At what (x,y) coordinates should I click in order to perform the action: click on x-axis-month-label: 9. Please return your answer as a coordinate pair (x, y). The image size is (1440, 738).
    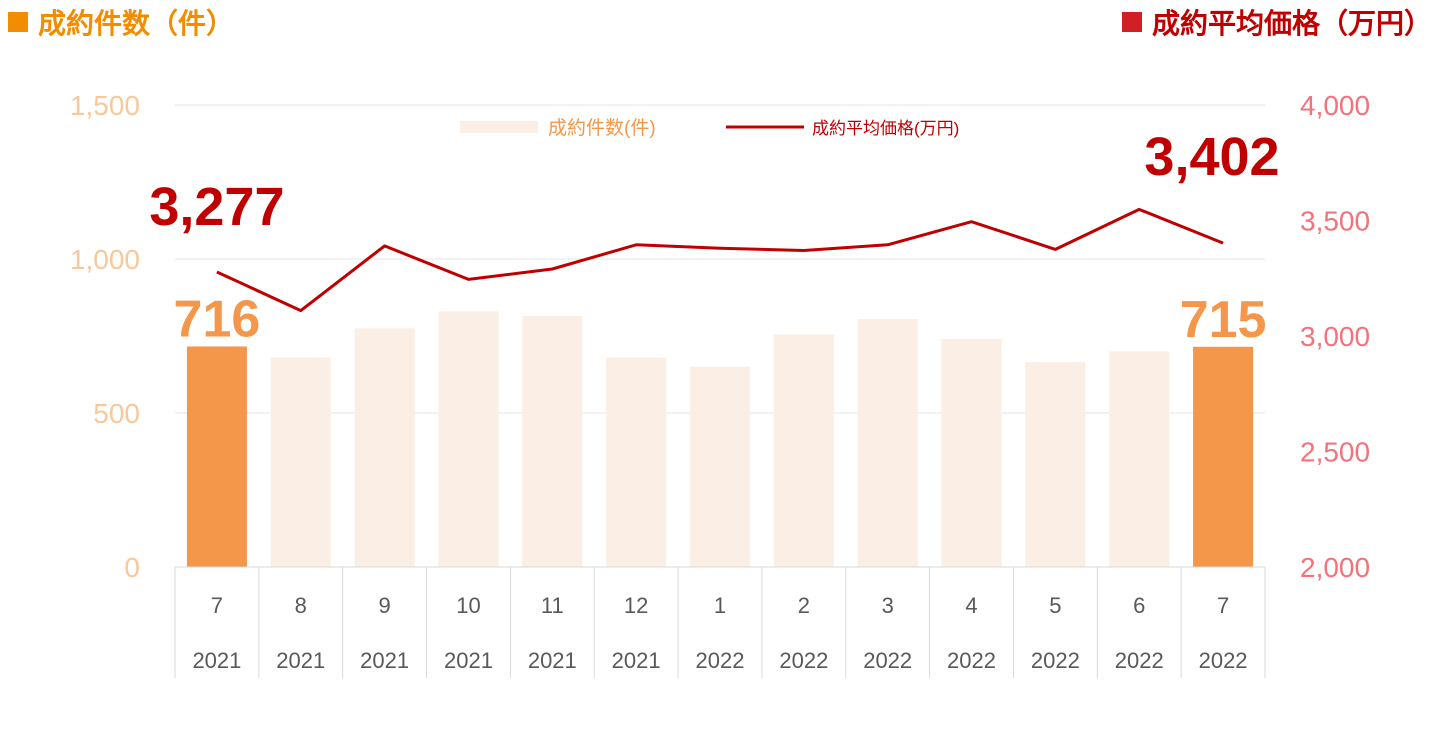
    Looking at the image, I should click on (384, 605).